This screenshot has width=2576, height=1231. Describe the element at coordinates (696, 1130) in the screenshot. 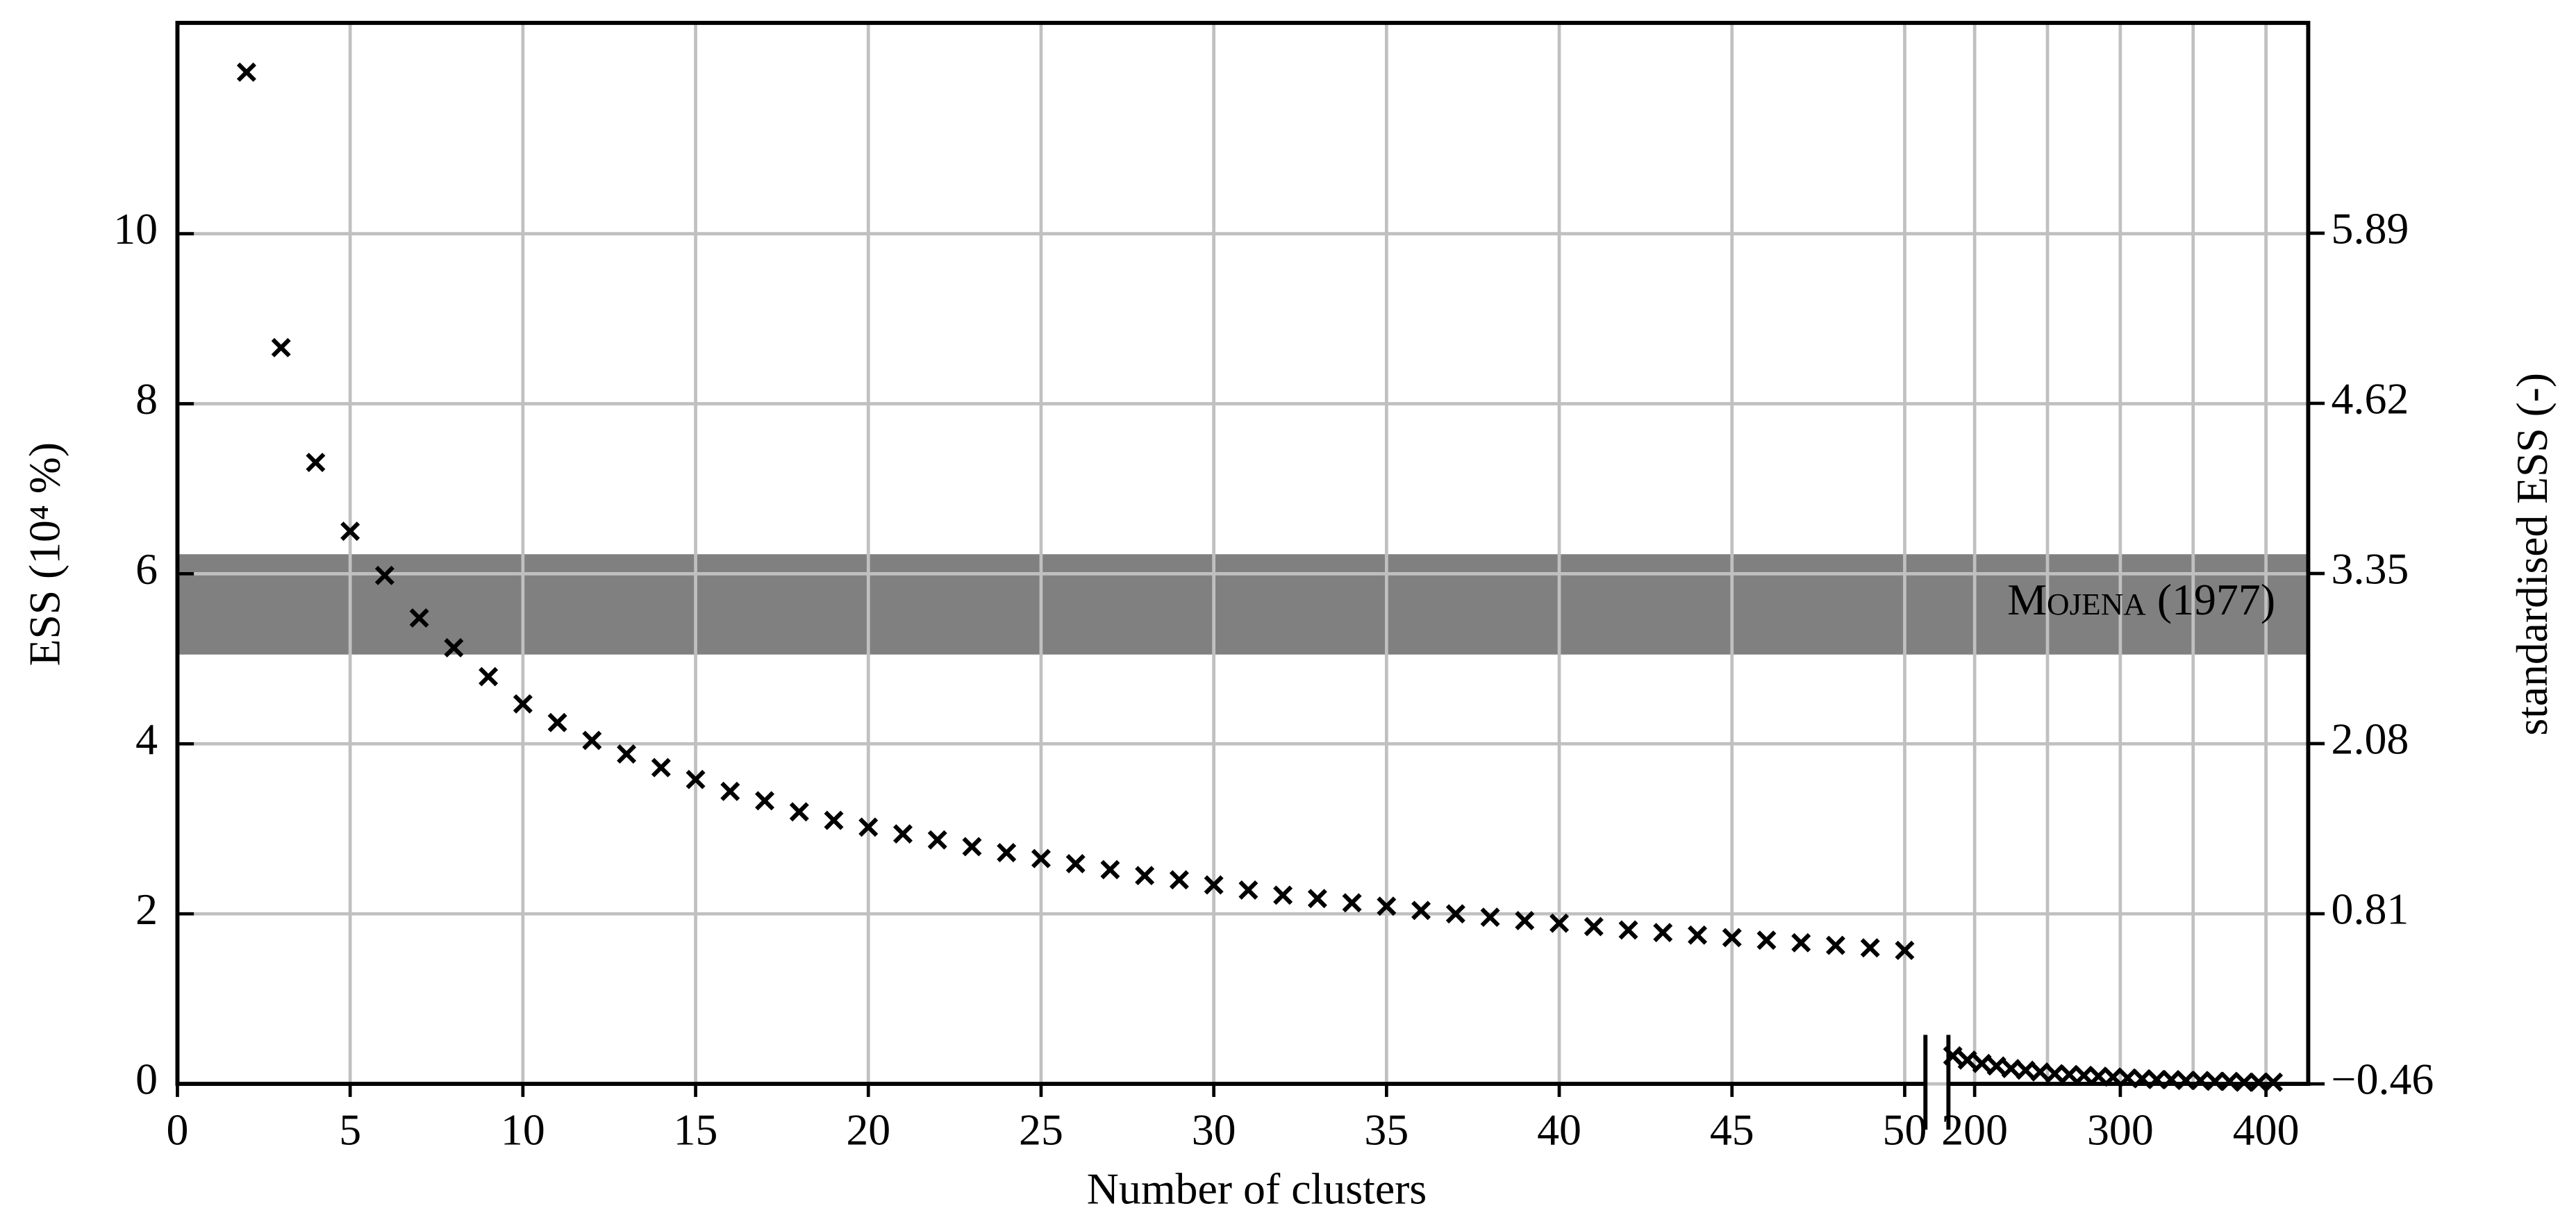

I see `x-tick-label: 15` at that location.